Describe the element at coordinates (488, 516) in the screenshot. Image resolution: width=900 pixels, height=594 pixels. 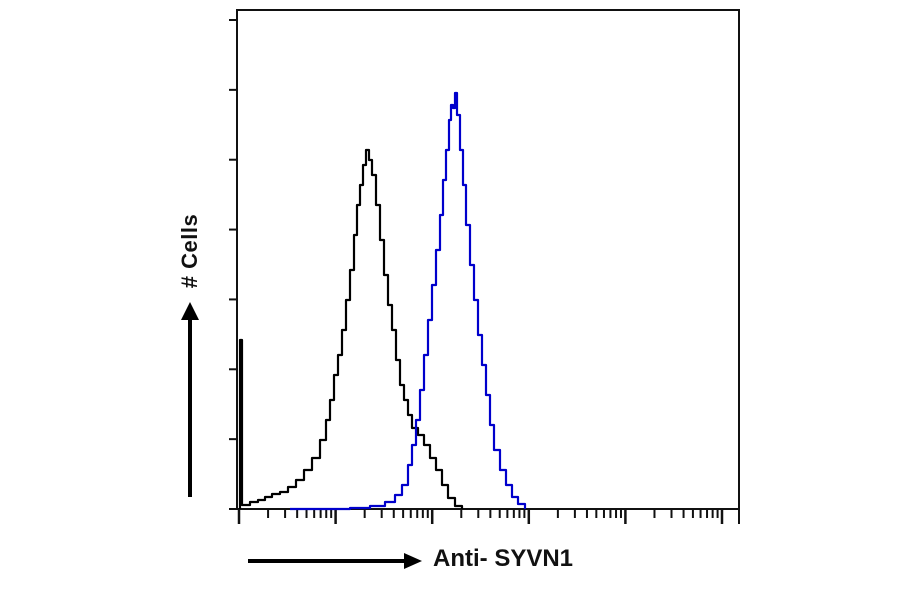
I see `x-axis-ticks` at that location.